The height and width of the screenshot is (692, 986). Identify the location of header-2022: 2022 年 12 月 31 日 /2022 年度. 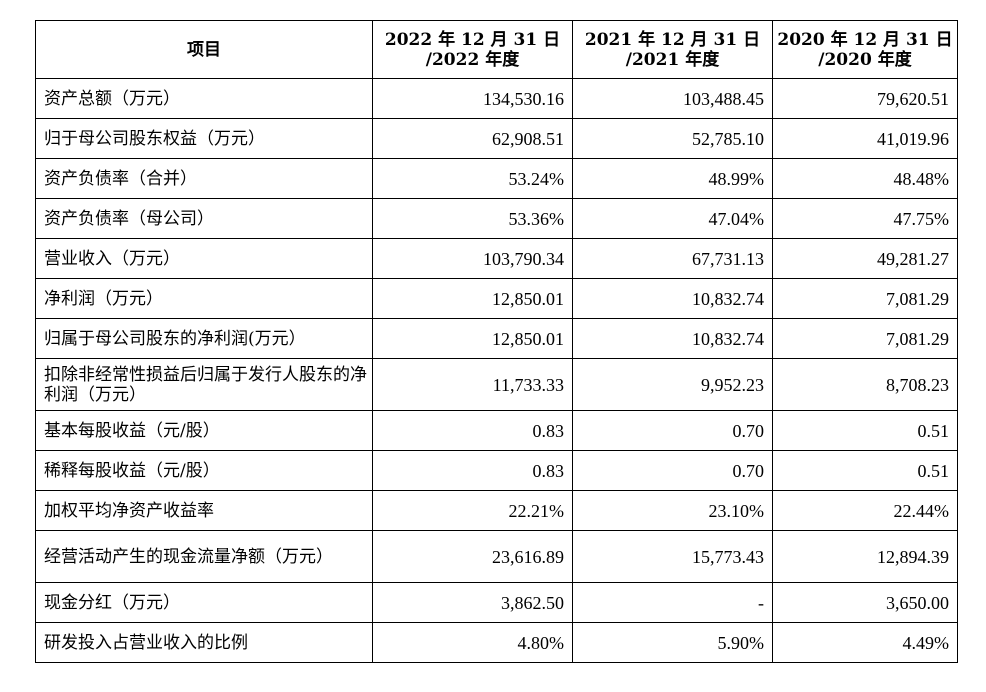
(472, 49).